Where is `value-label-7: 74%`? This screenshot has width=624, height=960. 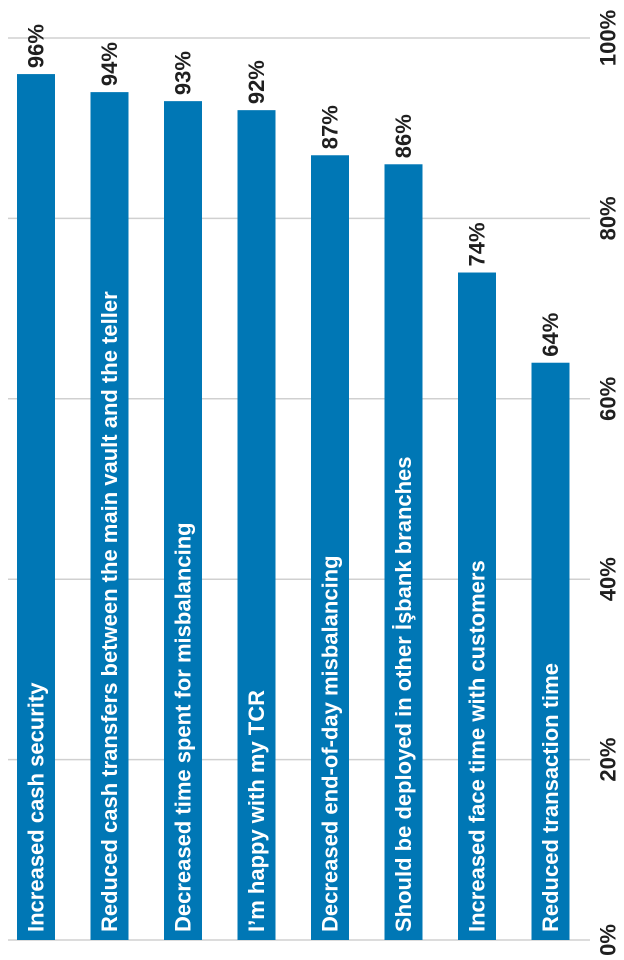 value-label-7: 74% is located at coordinates (477, 244).